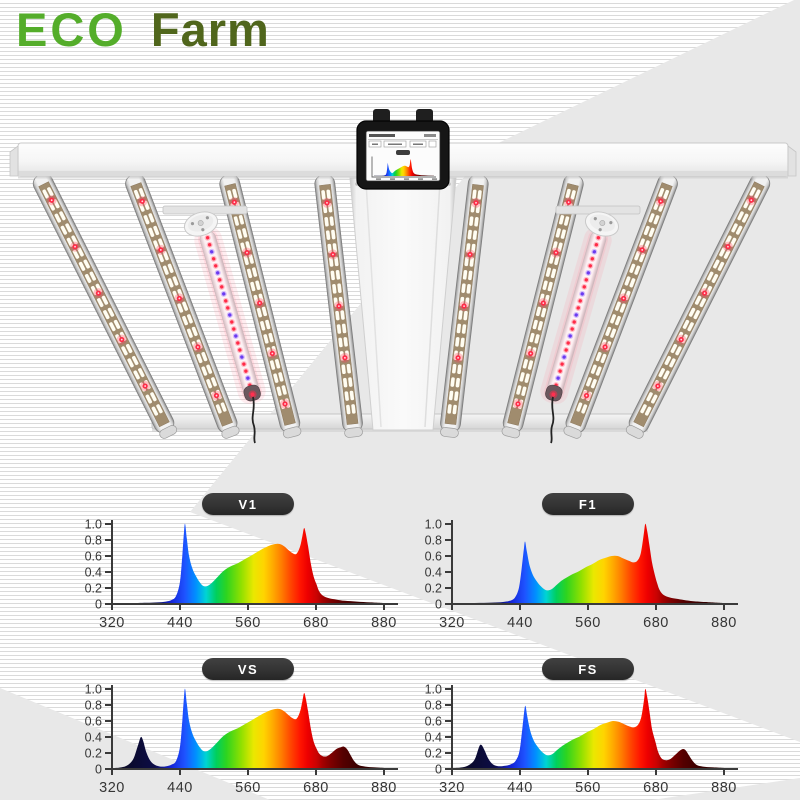  I want to click on brand-logo-eco: ECO, so click(71, 29).